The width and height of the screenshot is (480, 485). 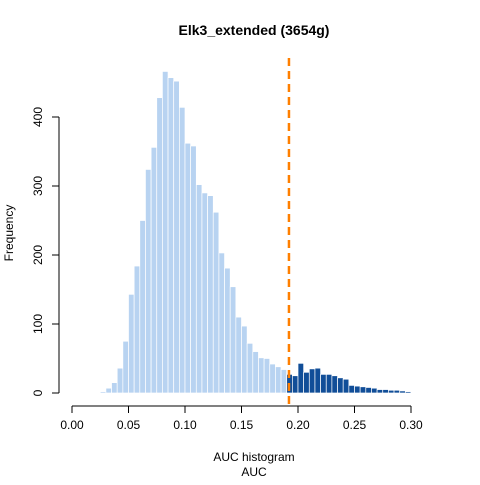 I want to click on y-tick-label: 300, so click(x=38, y=186).